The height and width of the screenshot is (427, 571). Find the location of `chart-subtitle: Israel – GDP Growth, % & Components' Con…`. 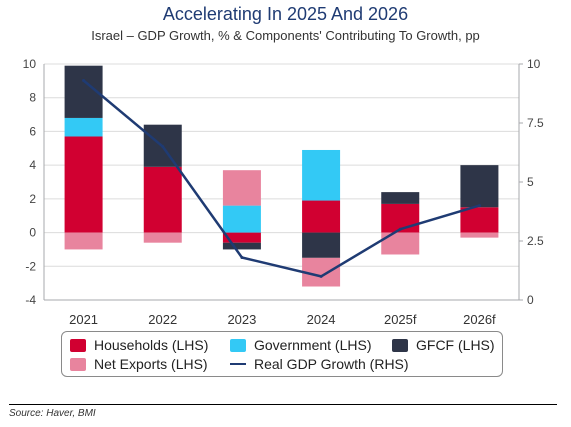

chart-subtitle: Israel – GDP Growth, % & Components' Con… is located at coordinates (285, 35).